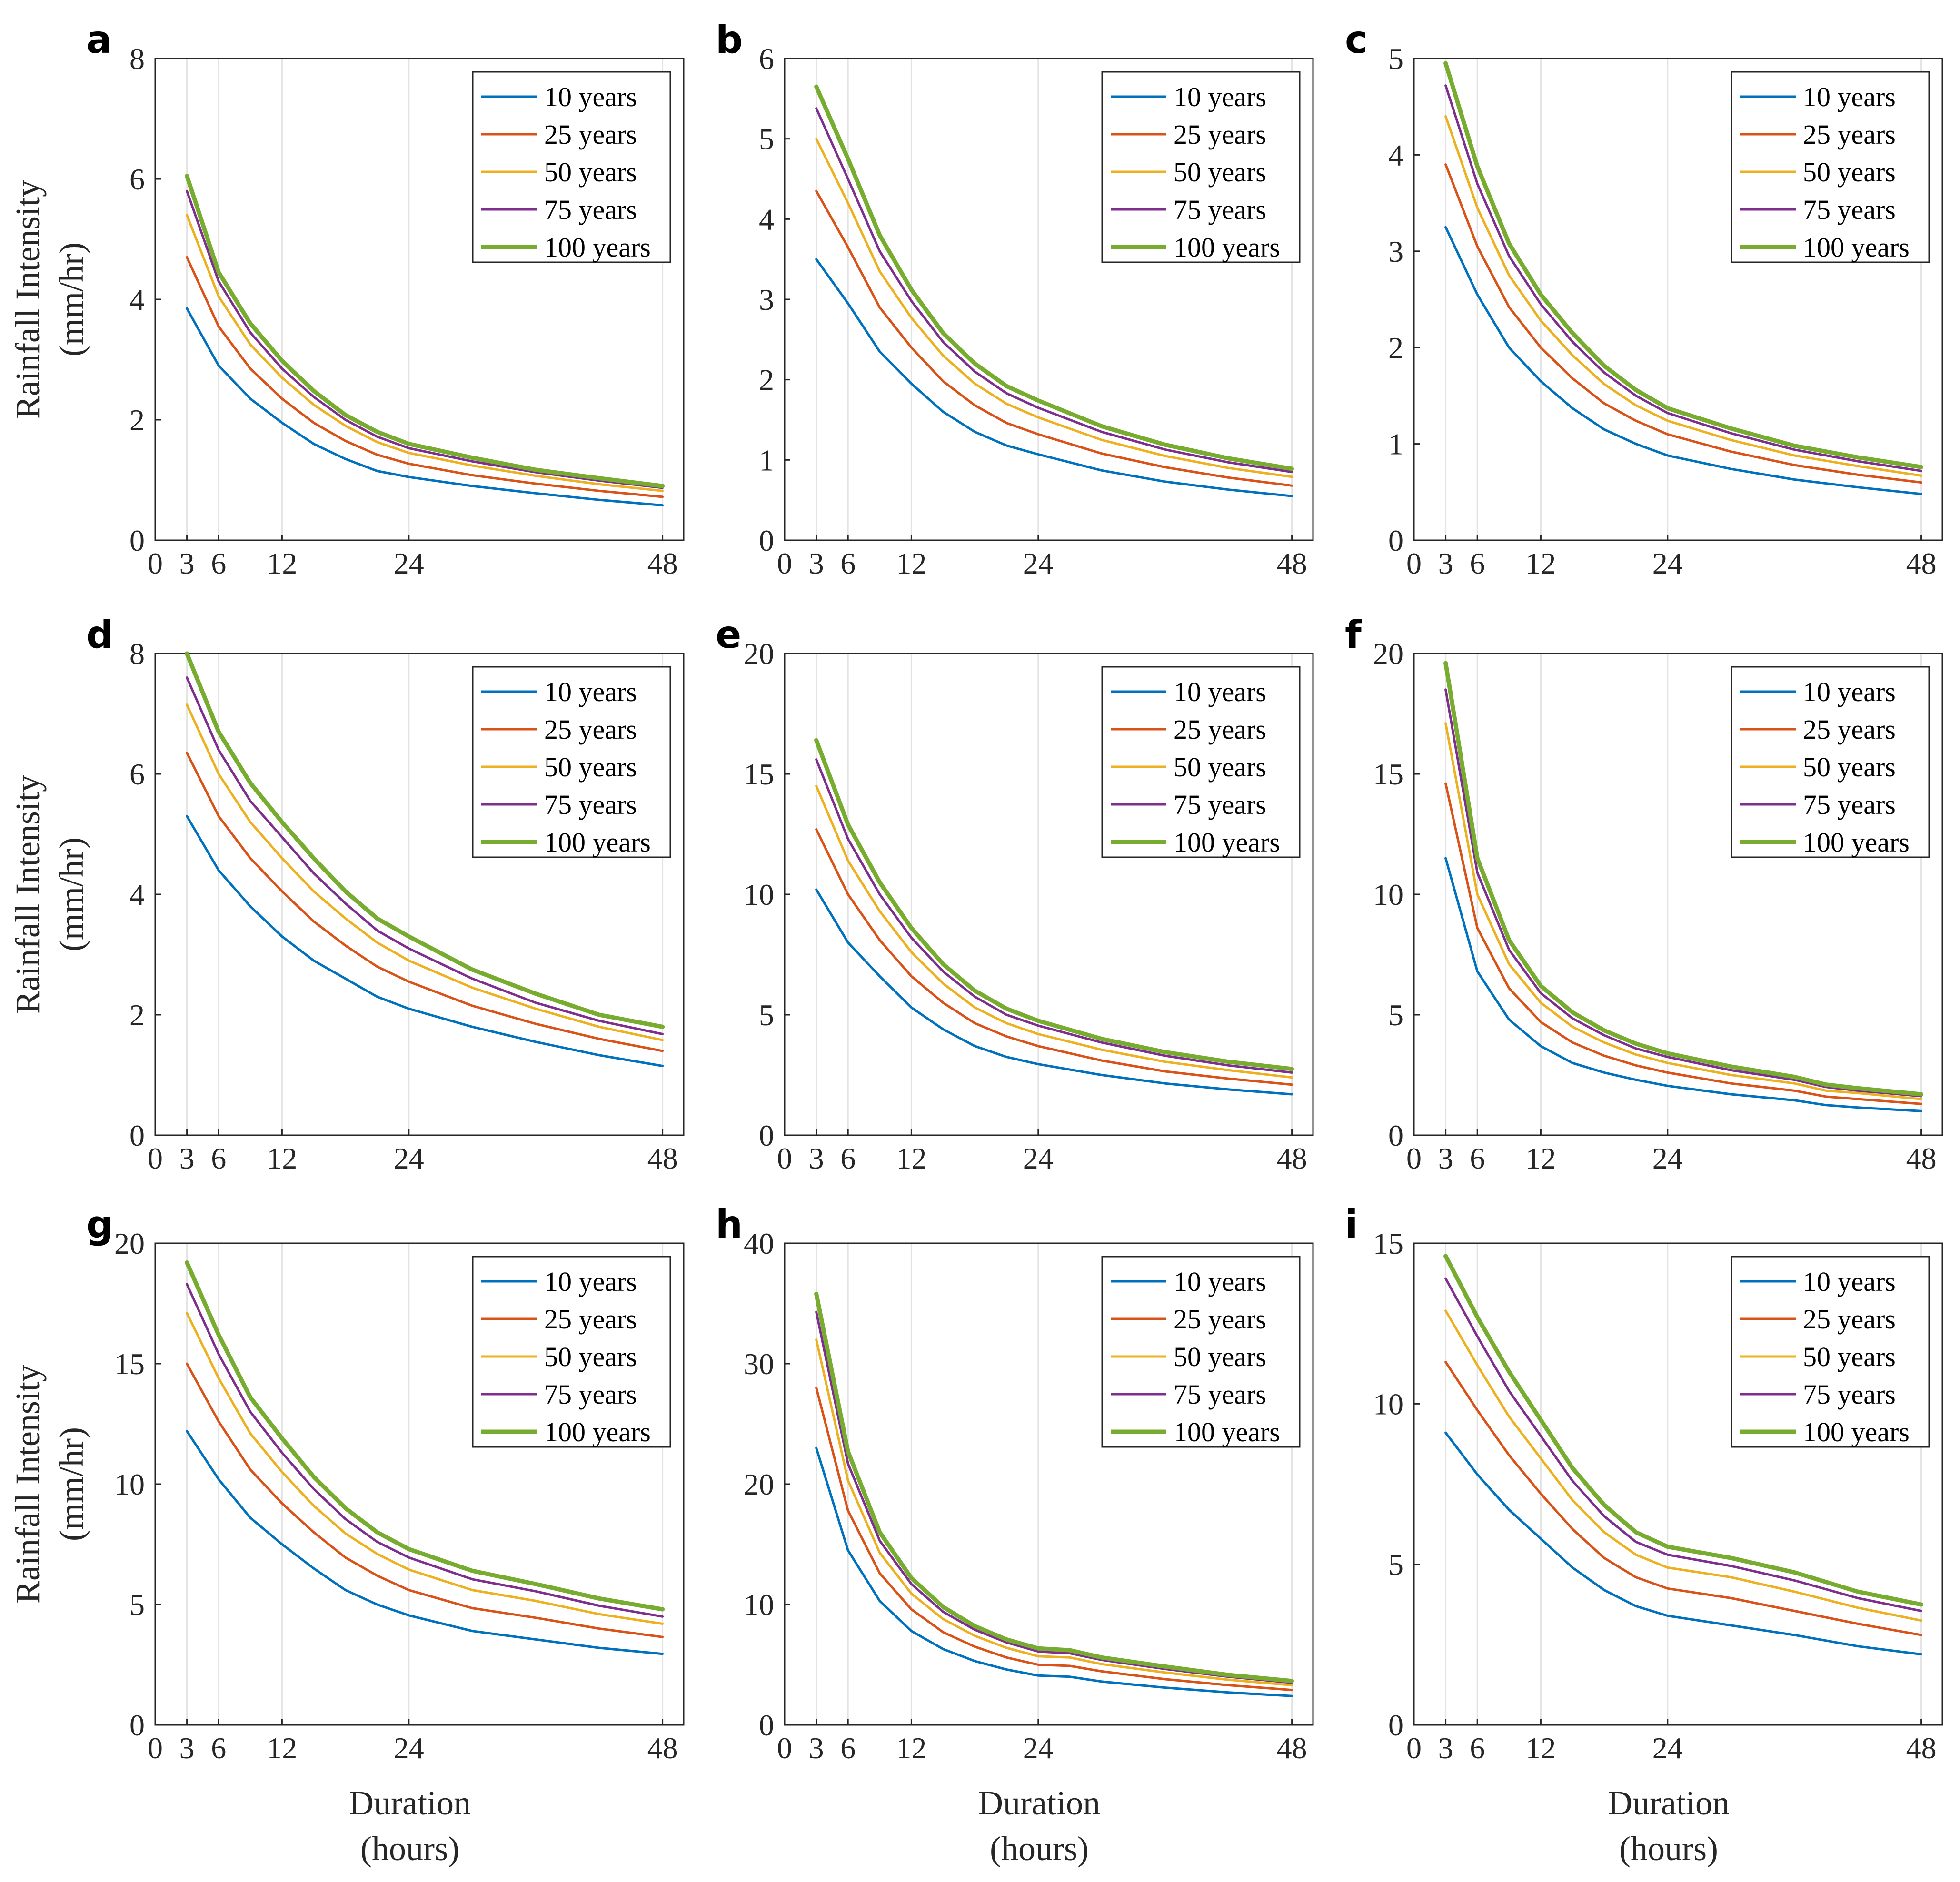  I want to click on panel-letter: h, so click(729, 1225).